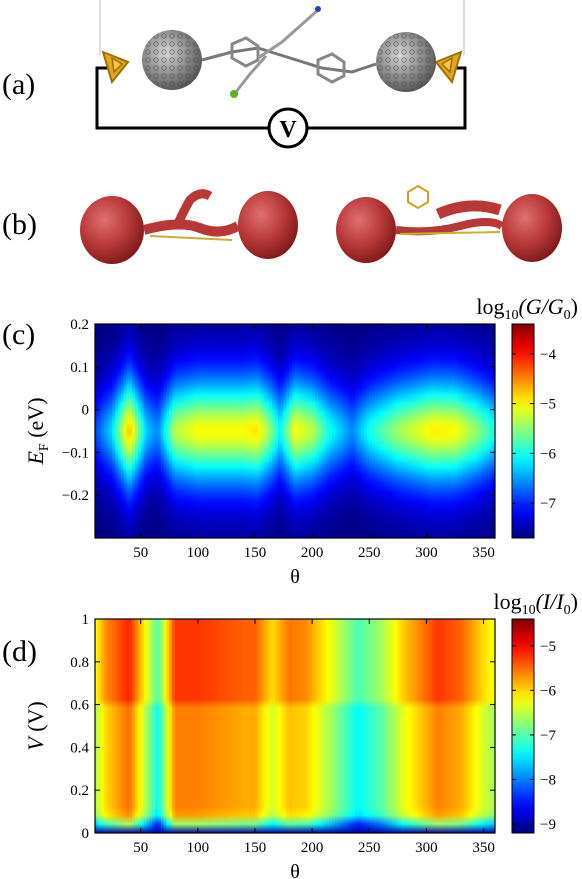 The width and height of the screenshot is (582, 879). What do you see at coordinates (527, 308) in the screenshot?
I see `colorbar-title: log10(G/G0)` at bounding box center [527, 308].